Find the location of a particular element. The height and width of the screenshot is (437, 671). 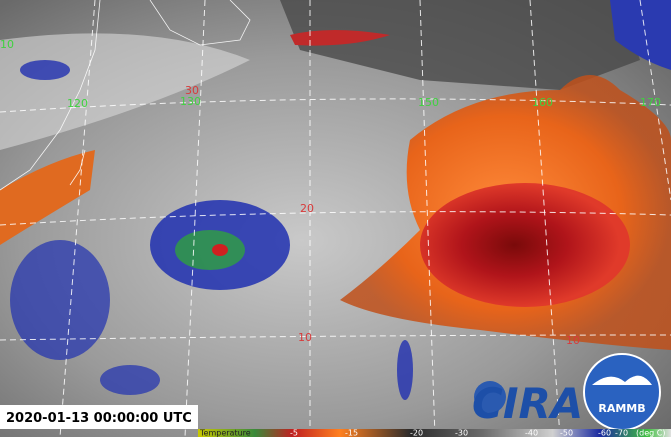

colorbar-label: -30 is located at coordinates (461, 433).